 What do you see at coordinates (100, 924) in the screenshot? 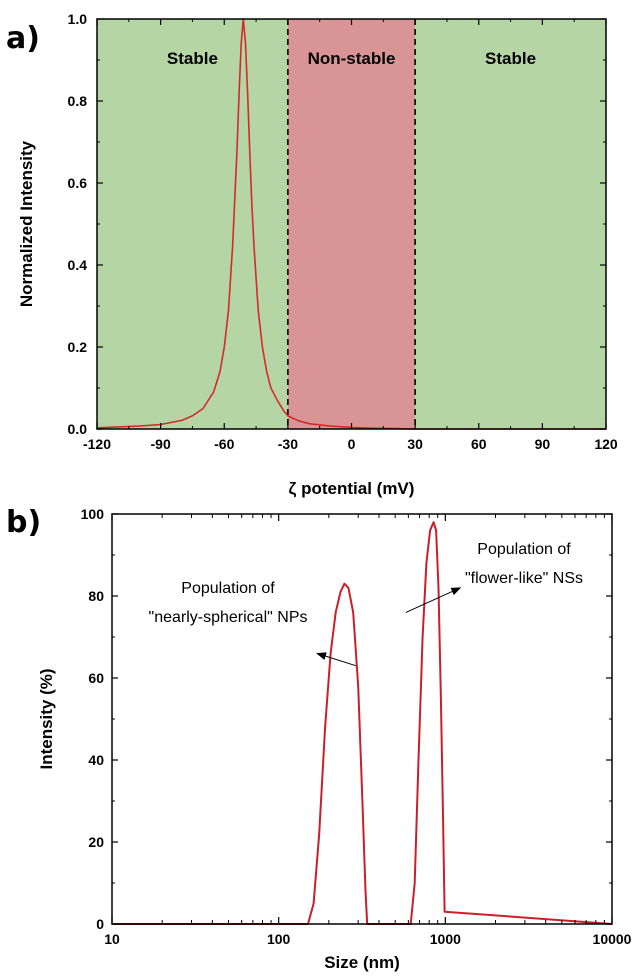
I see `y-tick-label: 0` at bounding box center [100, 924].